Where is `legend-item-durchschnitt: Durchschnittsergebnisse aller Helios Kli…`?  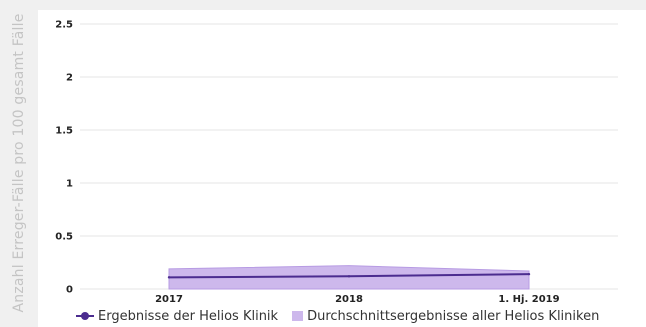 legend-item-durchschnitt: Durchschnittsergebnisse aller Helios Kli… is located at coordinates (445, 316).